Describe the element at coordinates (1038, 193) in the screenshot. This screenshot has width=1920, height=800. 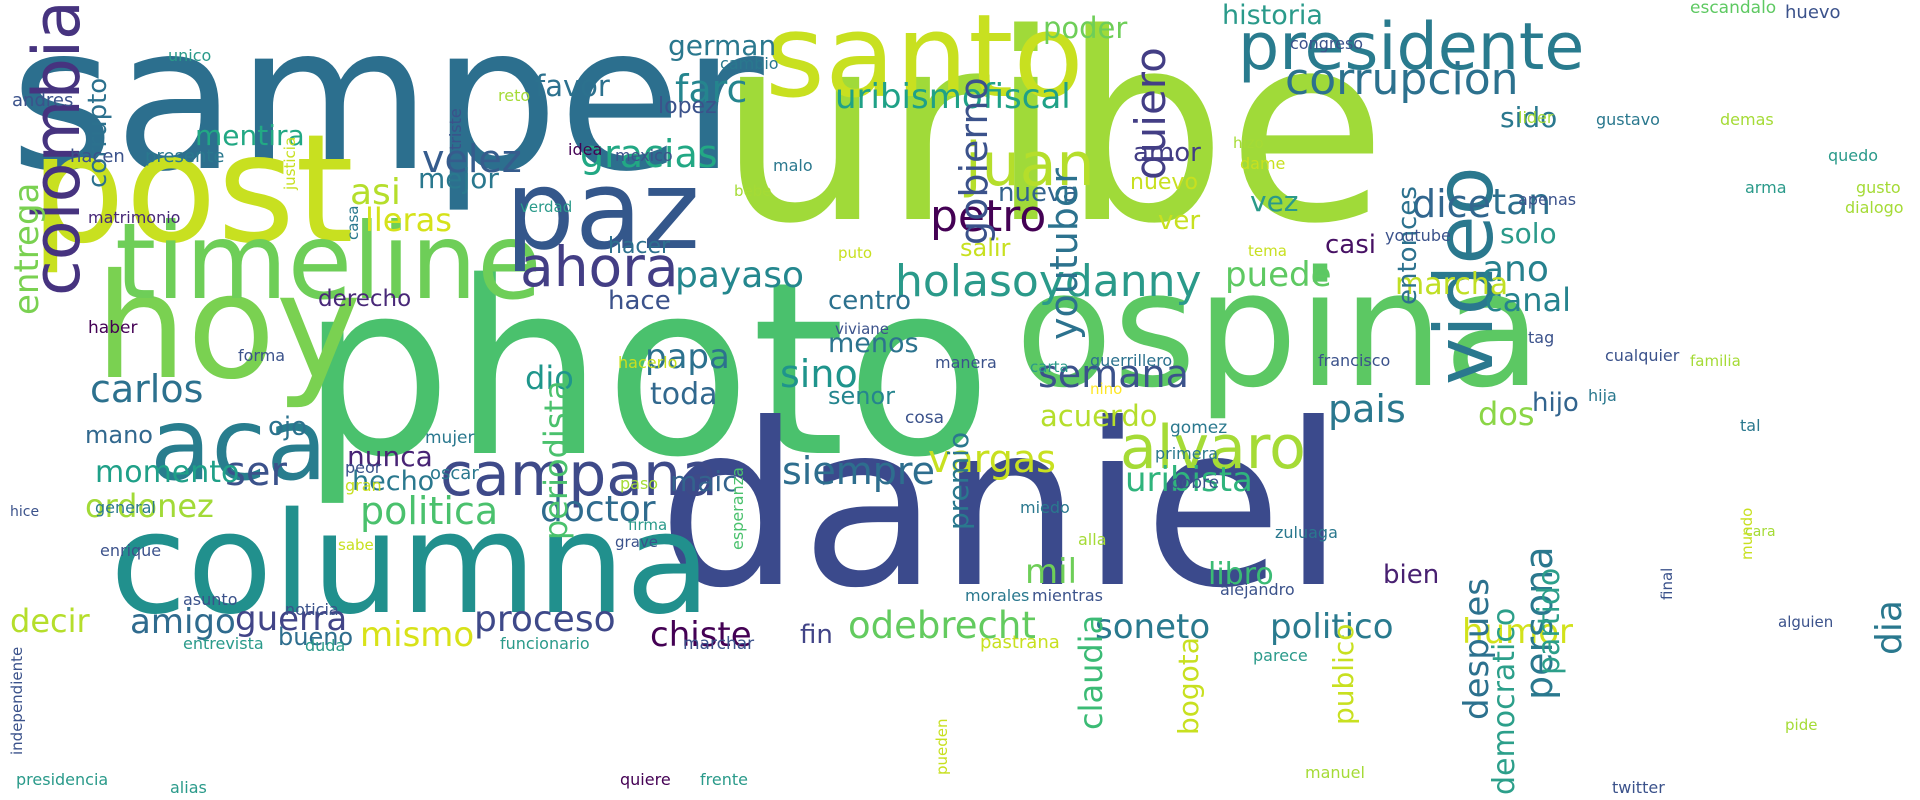
I see `cloud-word-nueva: nueva` at that location.